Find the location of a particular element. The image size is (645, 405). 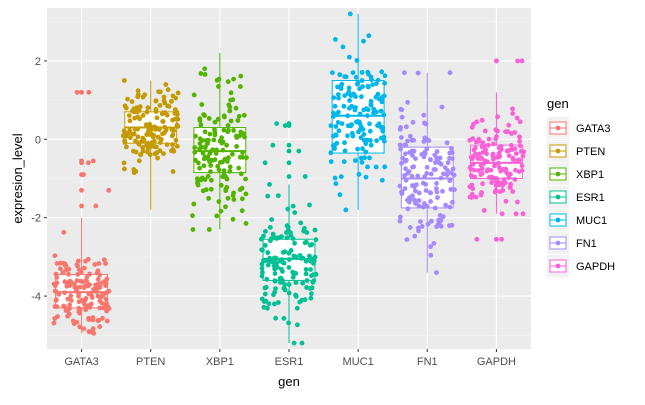

y-axis-ticks: -4 -2 0 2 is located at coordinates (39, 179).